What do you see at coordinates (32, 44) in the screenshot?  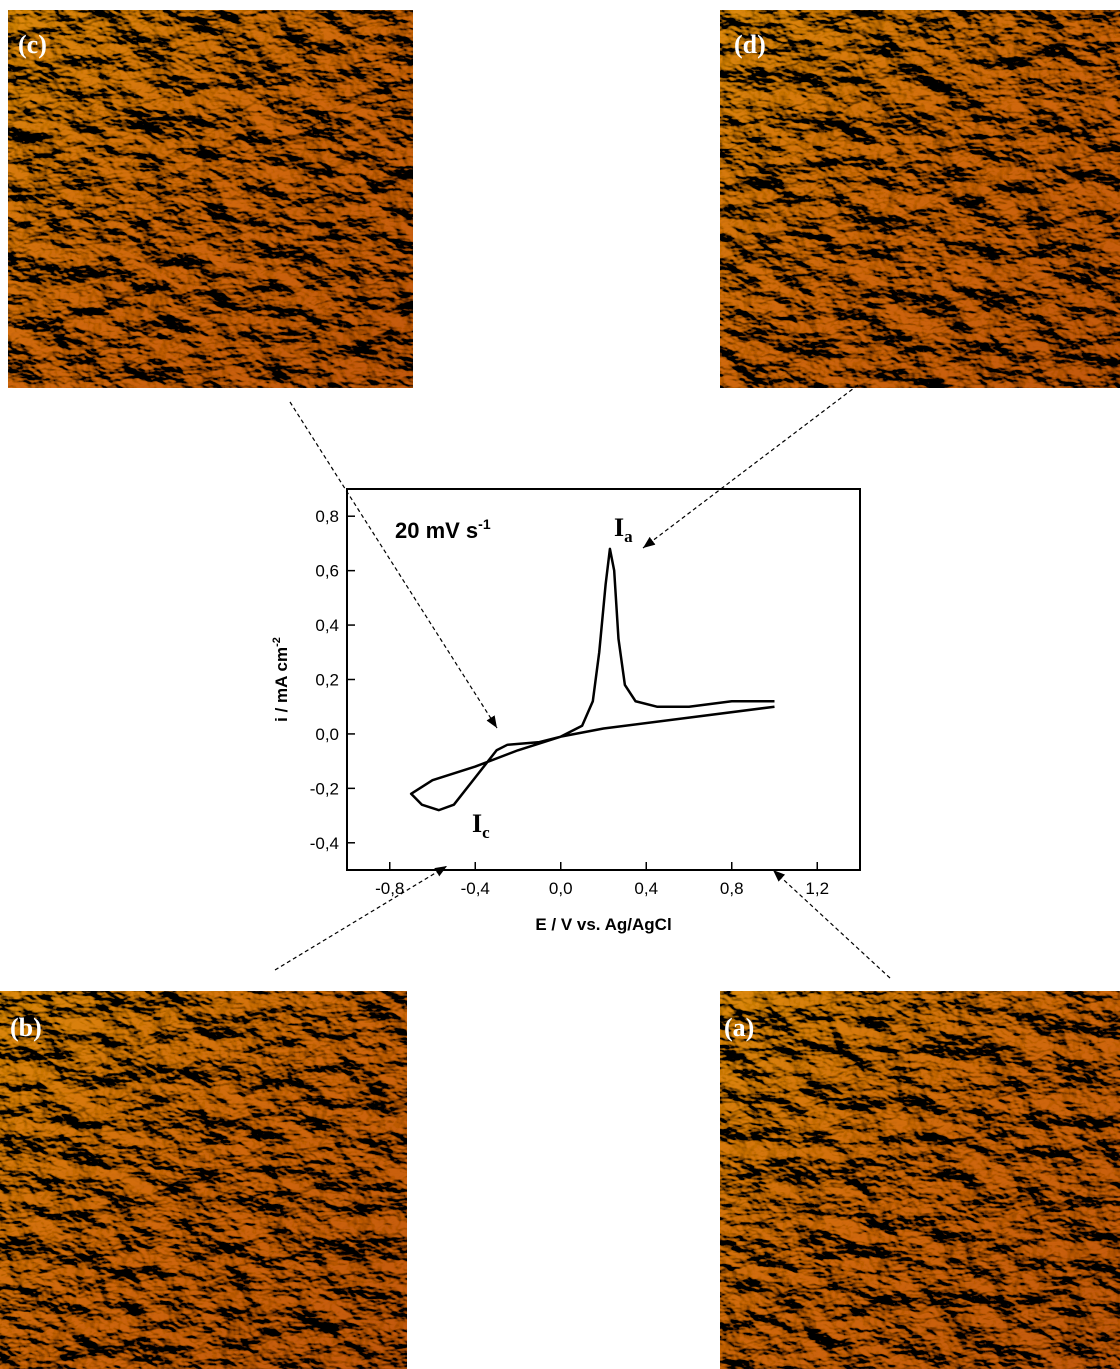 I see `panel-label: (c)` at bounding box center [32, 44].